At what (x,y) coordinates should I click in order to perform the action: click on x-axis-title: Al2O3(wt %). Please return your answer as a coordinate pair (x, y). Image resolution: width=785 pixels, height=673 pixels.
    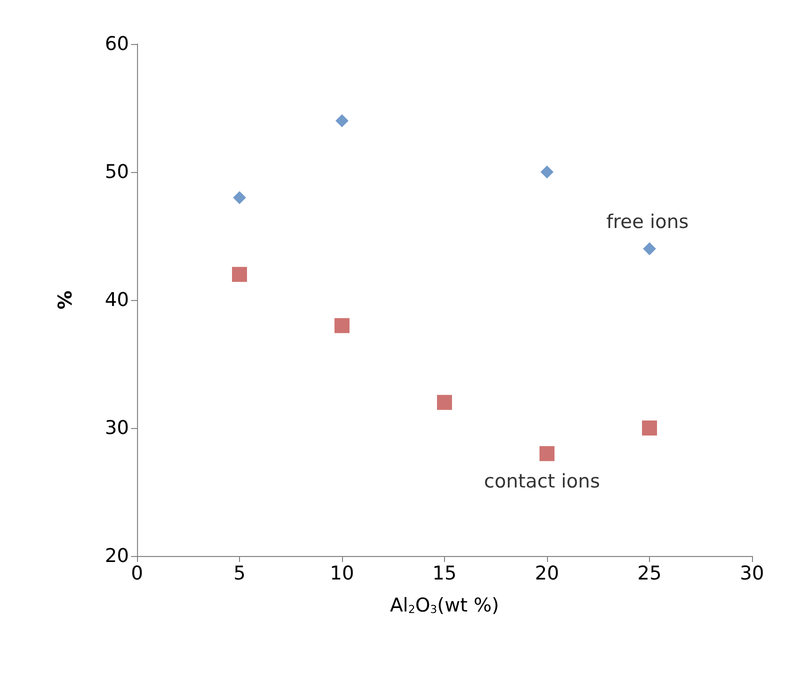
    Looking at the image, I should click on (445, 605).